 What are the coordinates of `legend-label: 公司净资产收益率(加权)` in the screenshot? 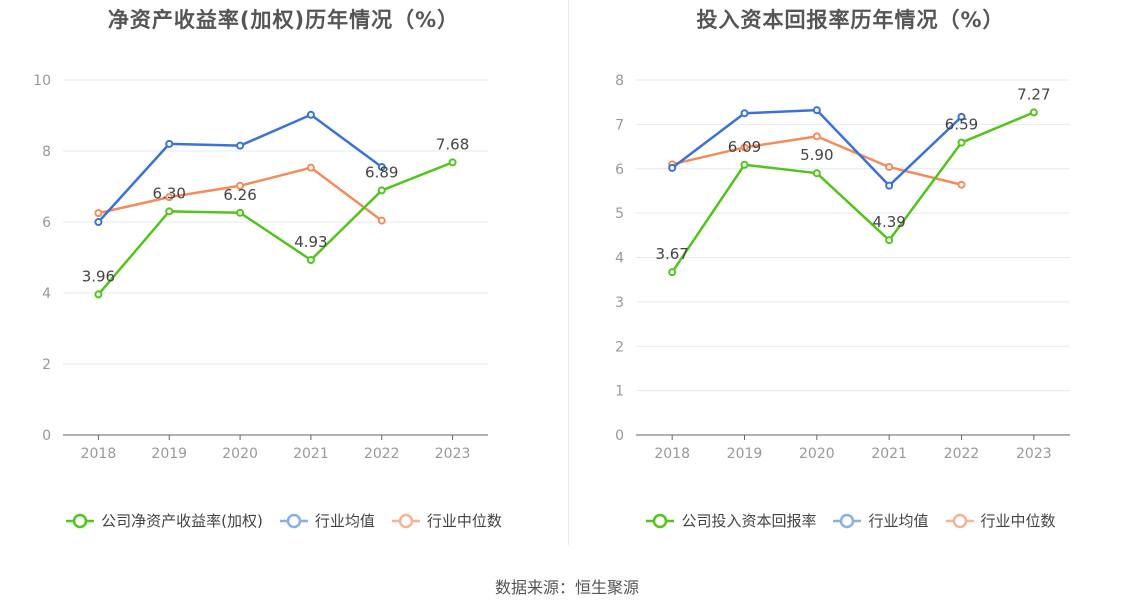 It's located at (182, 521).